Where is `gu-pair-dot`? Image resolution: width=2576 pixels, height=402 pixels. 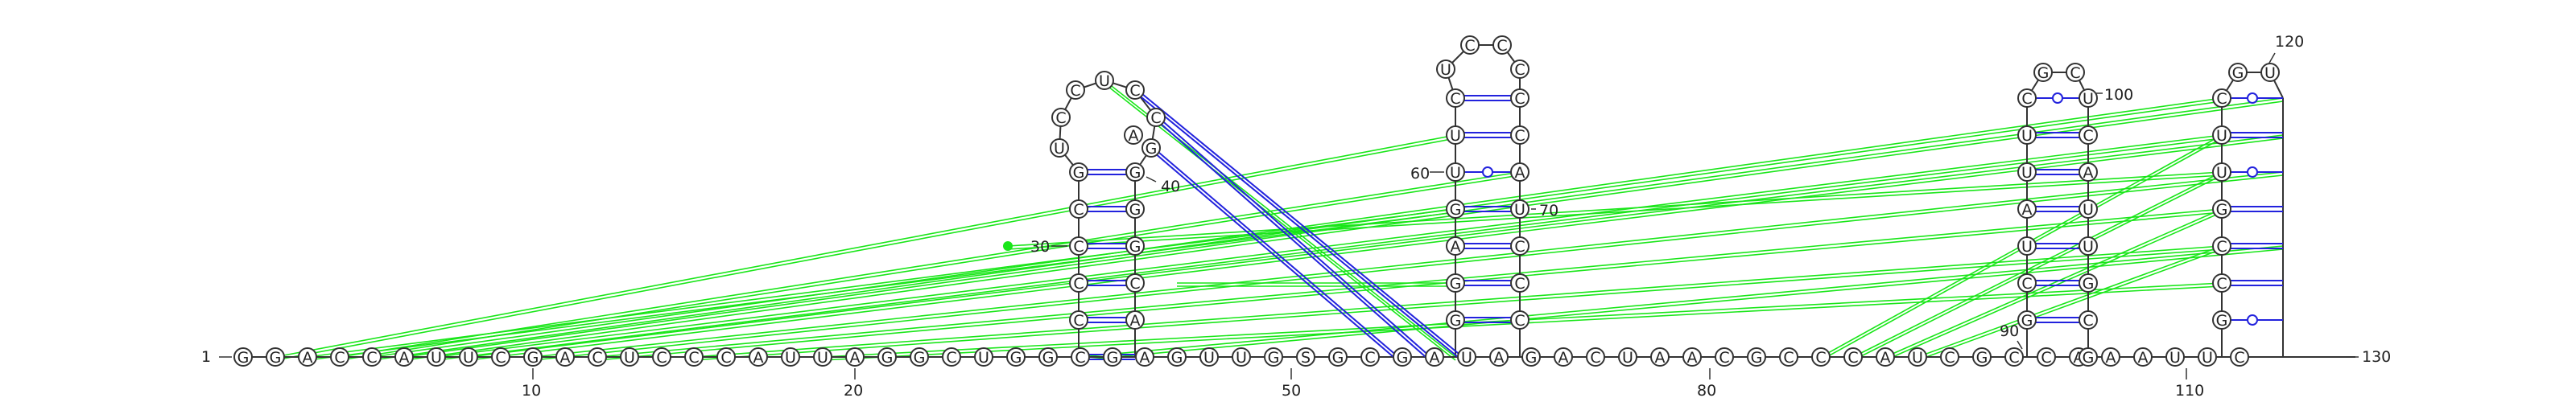 gu-pair-dot is located at coordinates (2057, 98).